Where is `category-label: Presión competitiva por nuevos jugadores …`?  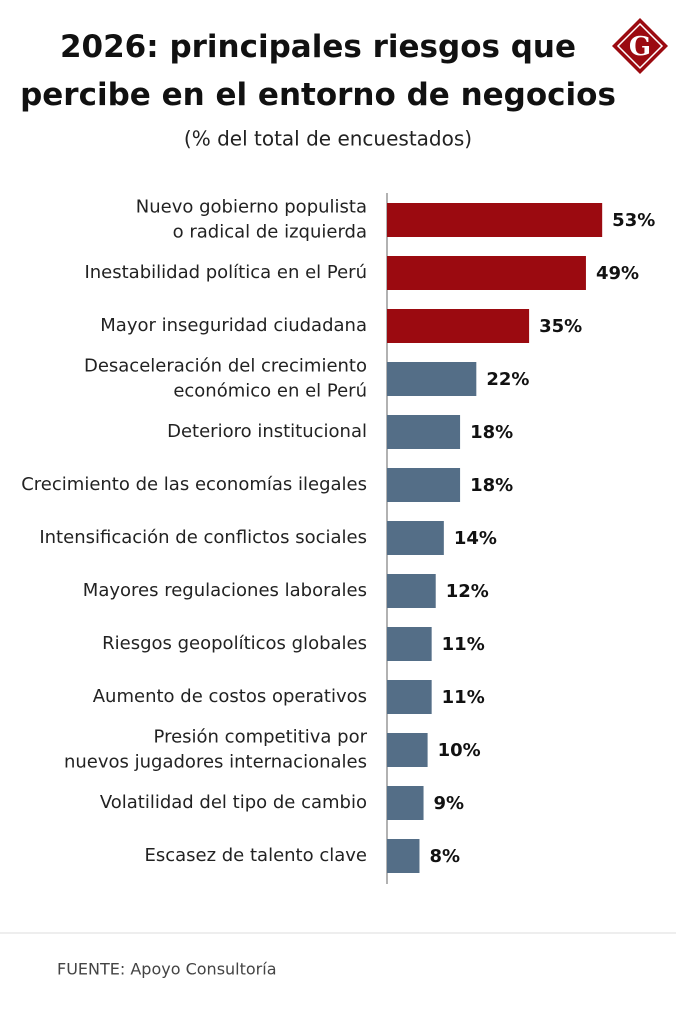
category-label: Presión competitiva por nuevos jugadores … is located at coordinates (216, 750).